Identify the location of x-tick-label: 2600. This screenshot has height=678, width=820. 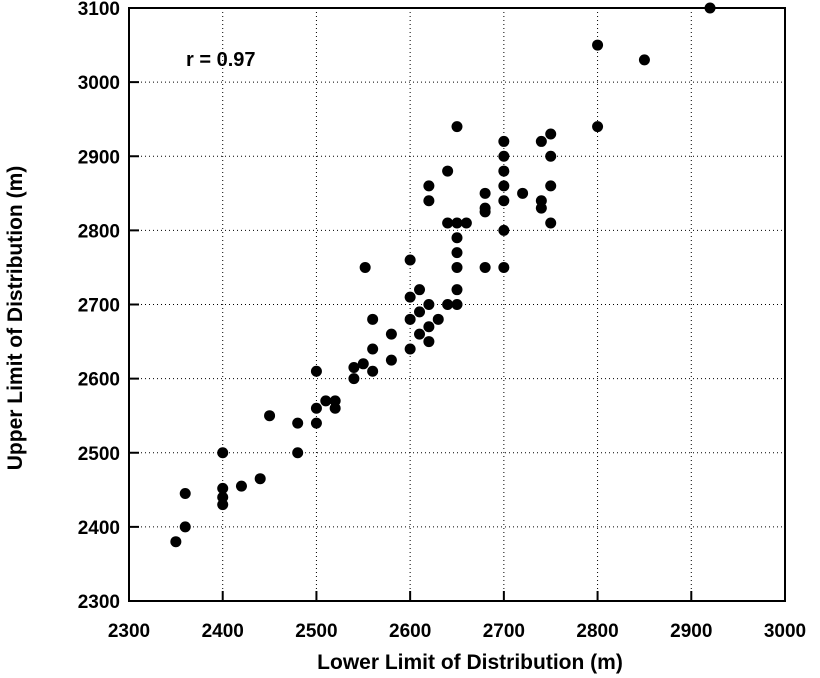
(410, 631).